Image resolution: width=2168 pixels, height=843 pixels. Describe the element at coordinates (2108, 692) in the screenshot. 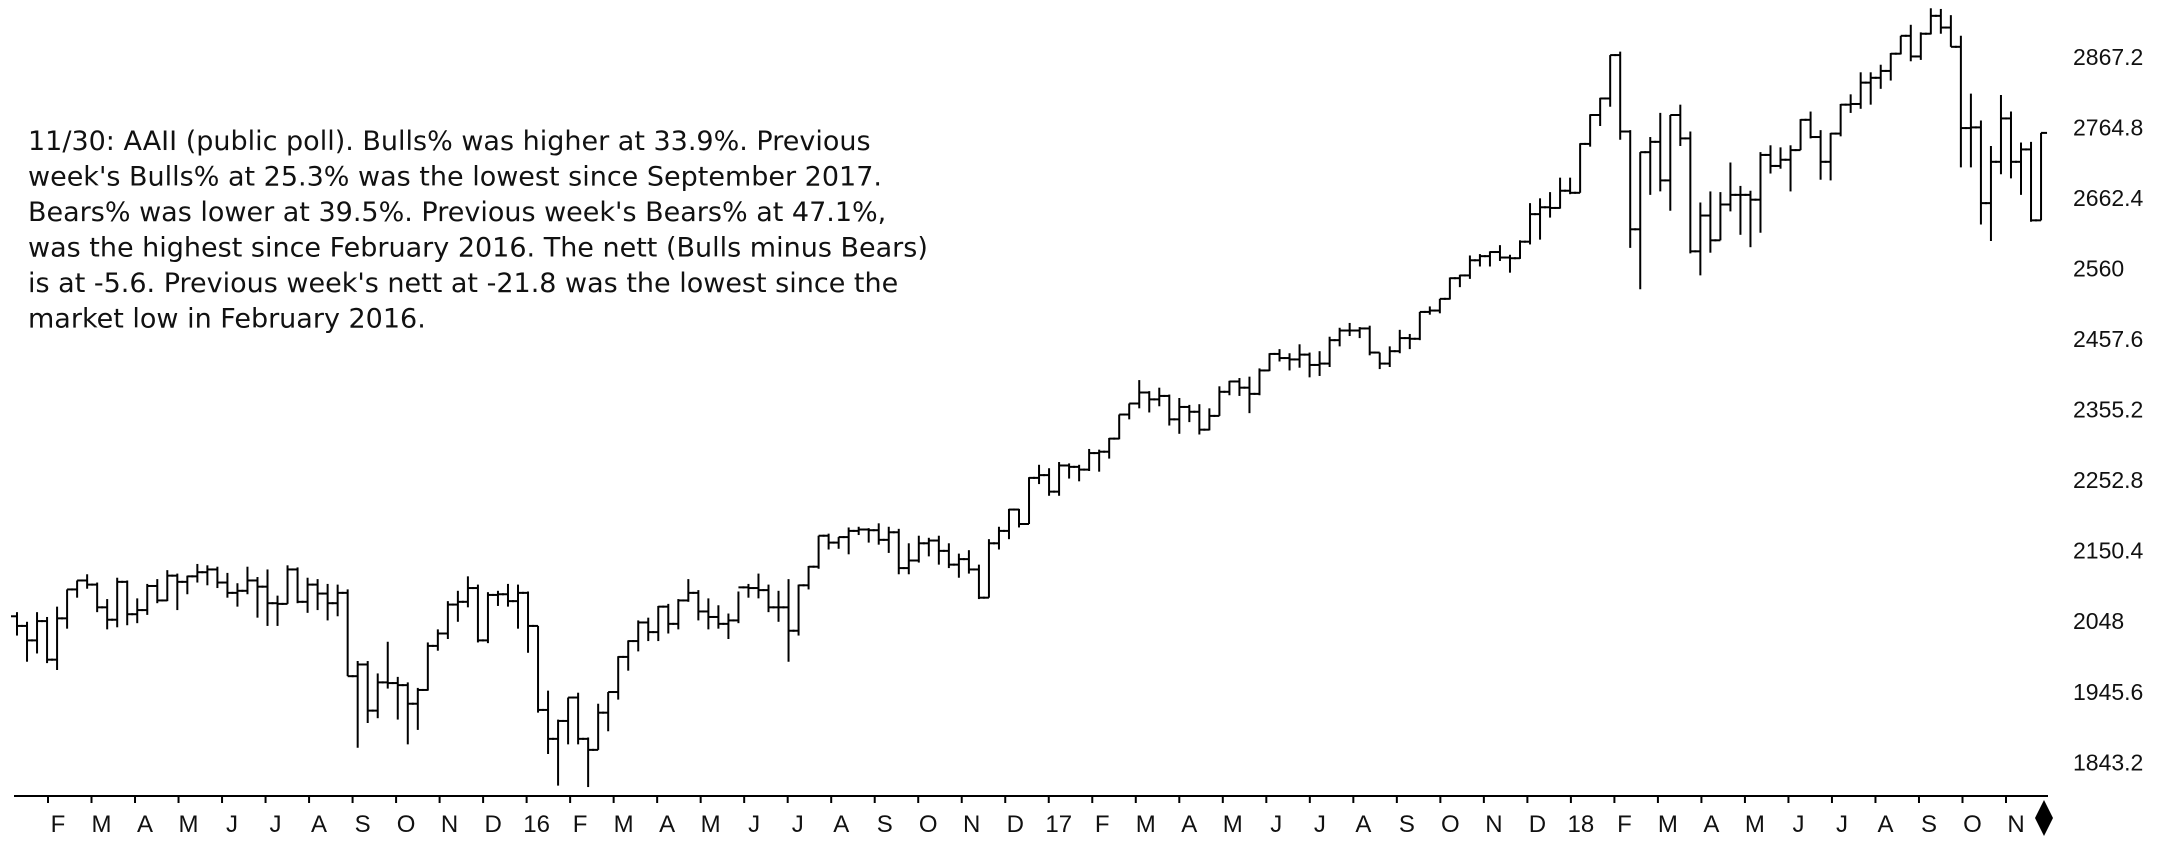

I see `y-tick-label: 1945.6` at that location.